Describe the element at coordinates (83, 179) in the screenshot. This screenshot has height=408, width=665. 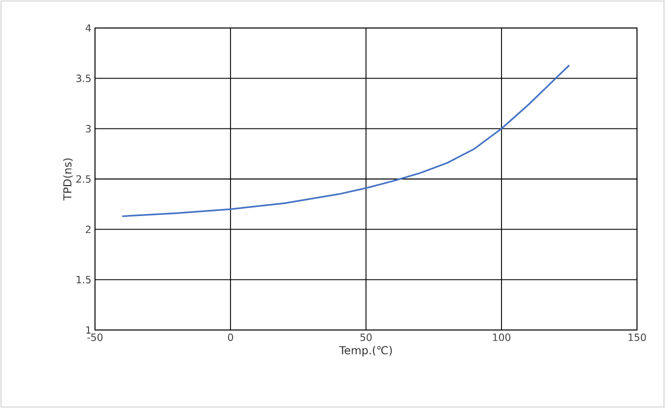
I see `y-tick-label: 2.5` at that location.